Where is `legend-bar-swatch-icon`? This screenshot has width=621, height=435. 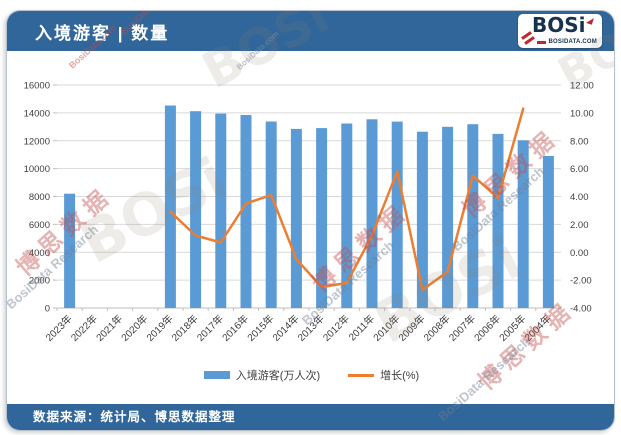
legend-bar-swatch-icon is located at coordinates (216, 375).